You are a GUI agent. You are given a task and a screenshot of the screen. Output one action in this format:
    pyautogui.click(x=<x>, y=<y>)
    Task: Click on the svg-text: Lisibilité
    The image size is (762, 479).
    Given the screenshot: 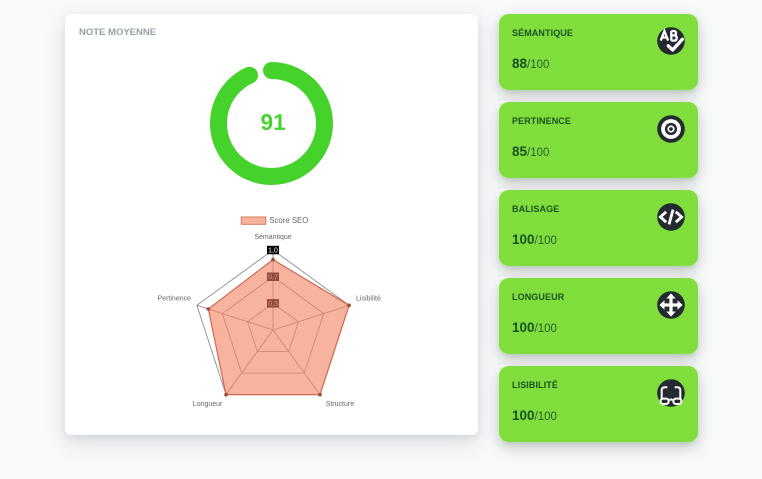 What is the action you would take?
    pyautogui.click(x=368, y=299)
    